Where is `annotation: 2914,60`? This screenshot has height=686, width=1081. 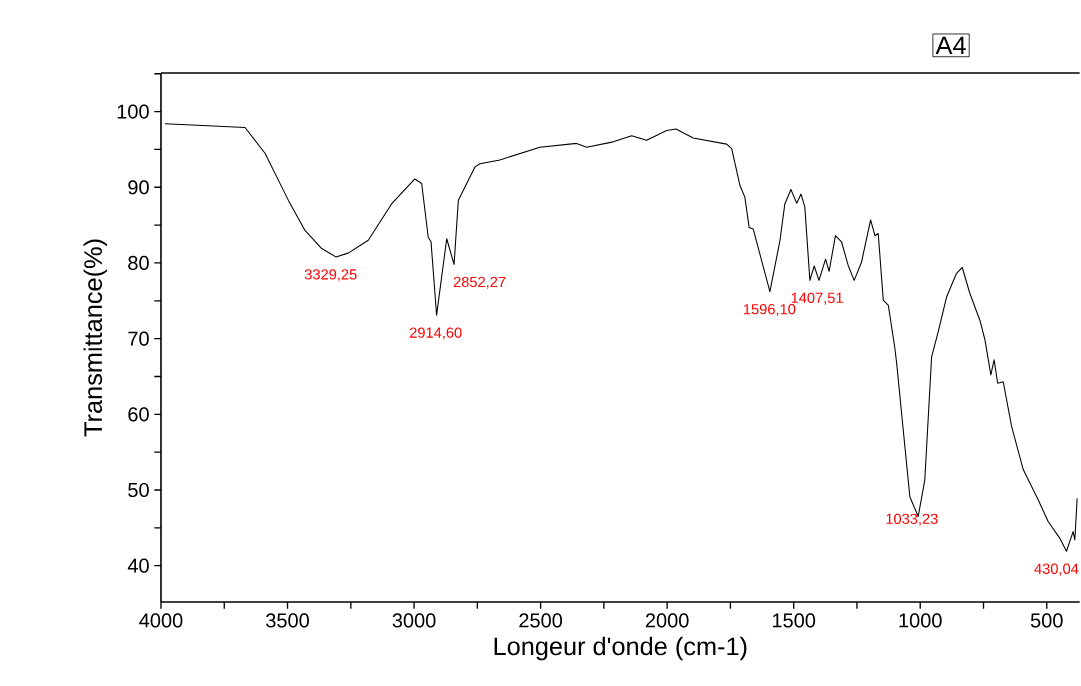
annotation: 2914,60 is located at coordinates (435, 333).